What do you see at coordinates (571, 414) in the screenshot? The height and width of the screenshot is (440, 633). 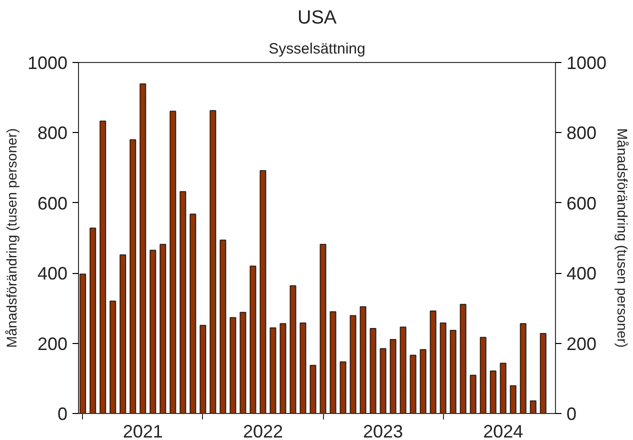 I see `y2-tick-label: 0` at bounding box center [571, 414].